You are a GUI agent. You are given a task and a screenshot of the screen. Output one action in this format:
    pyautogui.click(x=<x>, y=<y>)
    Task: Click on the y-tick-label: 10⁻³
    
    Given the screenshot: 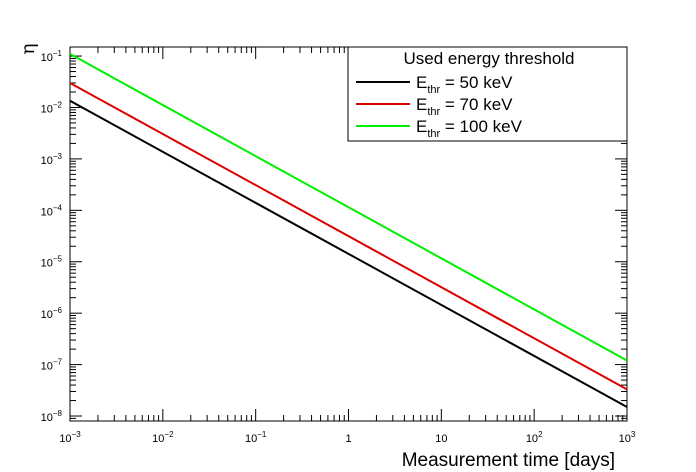 What is the action you would take?
    pyautogui.click(x=52, y=159)
    